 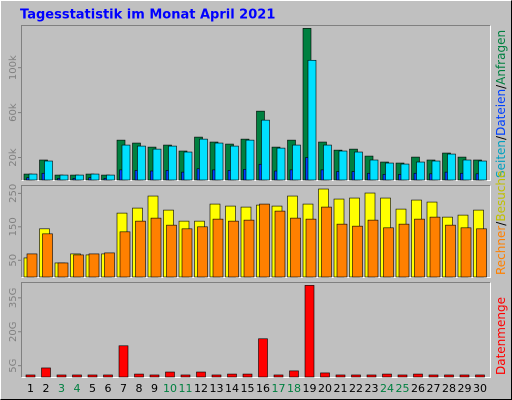 What do you see at coordinates (501, 336) in the screenshot?
I see `legend: Datenmenge` at bounding box center [501, 336].